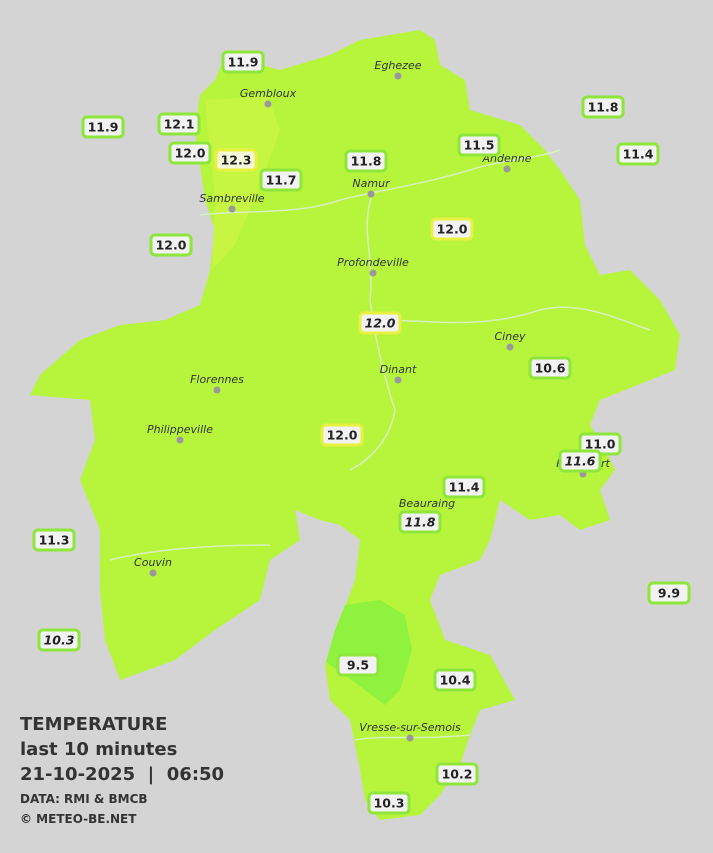 The height and width of the screenshot is (853, 713). What do you see at coordinates (510, 336) in the screenshot?
I see `town-label: Ciney` at bounding box center [510, 336].